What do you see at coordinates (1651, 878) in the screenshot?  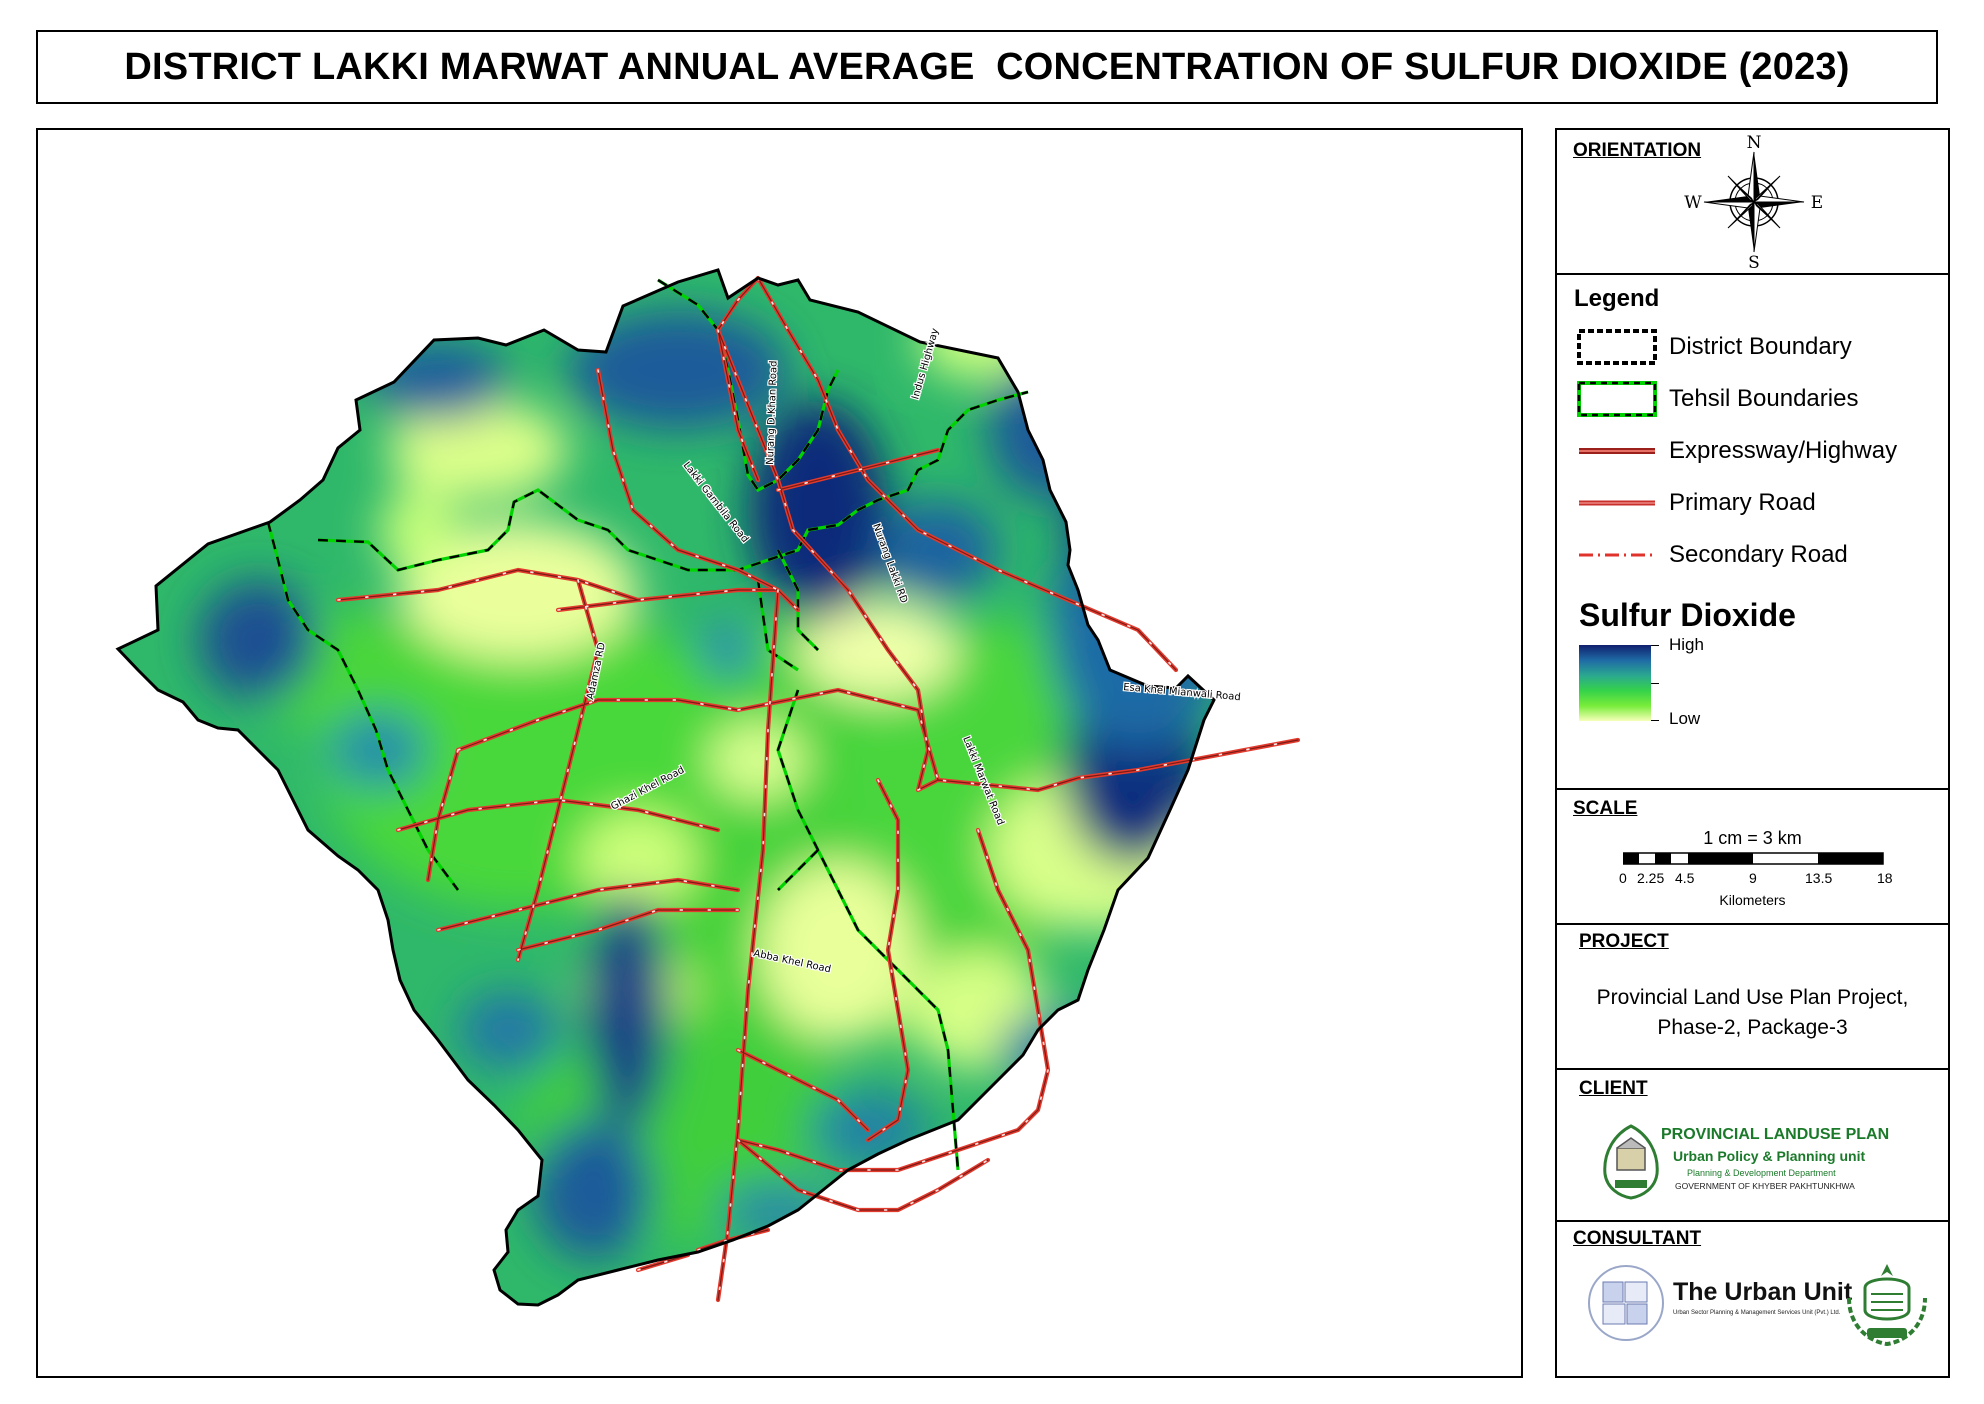 I see `scale-tick-1: 2.25` at bounding box center [1651, 878].